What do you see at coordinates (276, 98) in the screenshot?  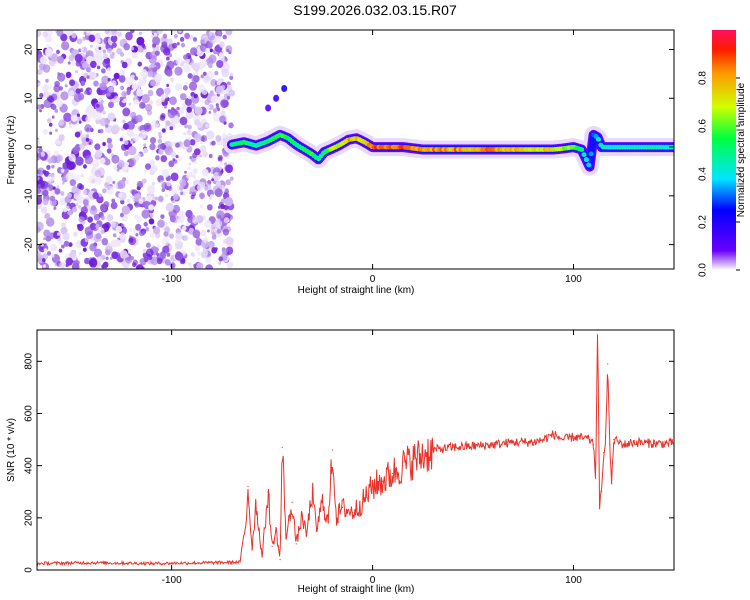 I see `stray-blob` at bounding box center [276, 98].